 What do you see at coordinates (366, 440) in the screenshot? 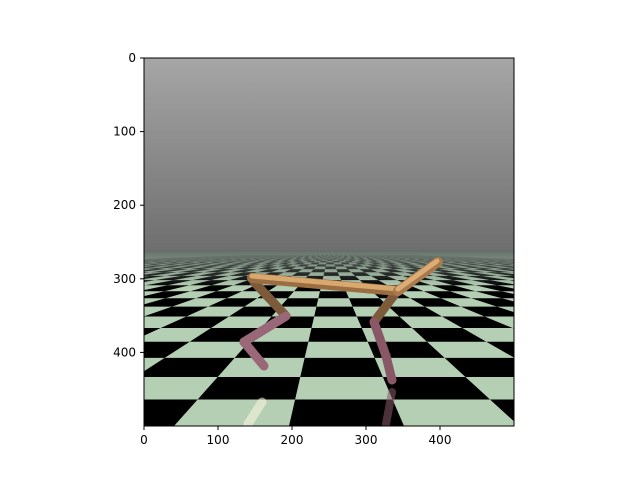
I see `x-tick-label: 300` at bounding box center [366, 440].